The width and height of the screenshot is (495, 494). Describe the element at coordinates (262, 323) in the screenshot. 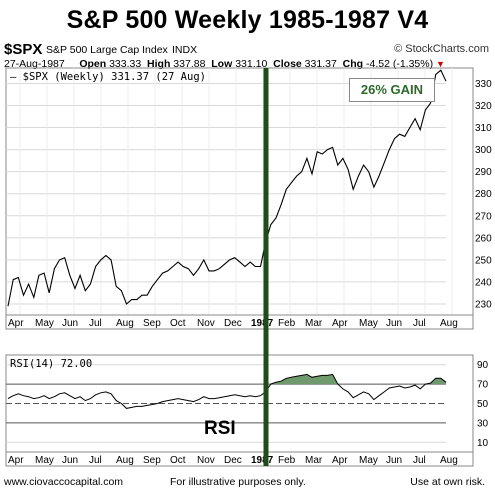

I see `month-tick-label-top: 1987` at that location.